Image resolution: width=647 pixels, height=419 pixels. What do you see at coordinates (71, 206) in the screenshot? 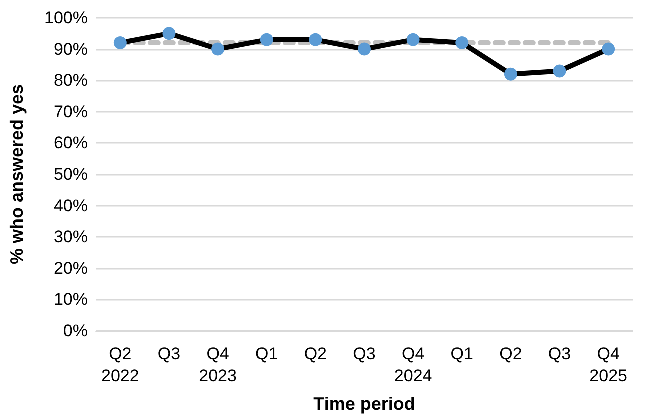
I see `y-tick-label: 40%` at bounding box center [71, 206].